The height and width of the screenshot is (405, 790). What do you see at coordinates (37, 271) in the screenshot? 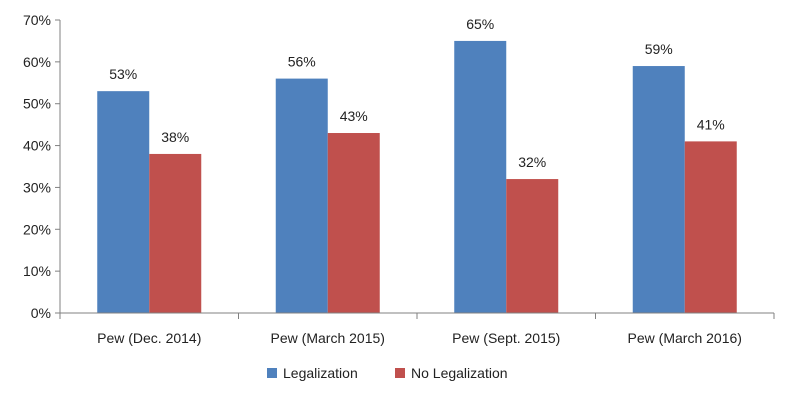
I see `y-tick-label: 10%` at bounding box center [37, 271].